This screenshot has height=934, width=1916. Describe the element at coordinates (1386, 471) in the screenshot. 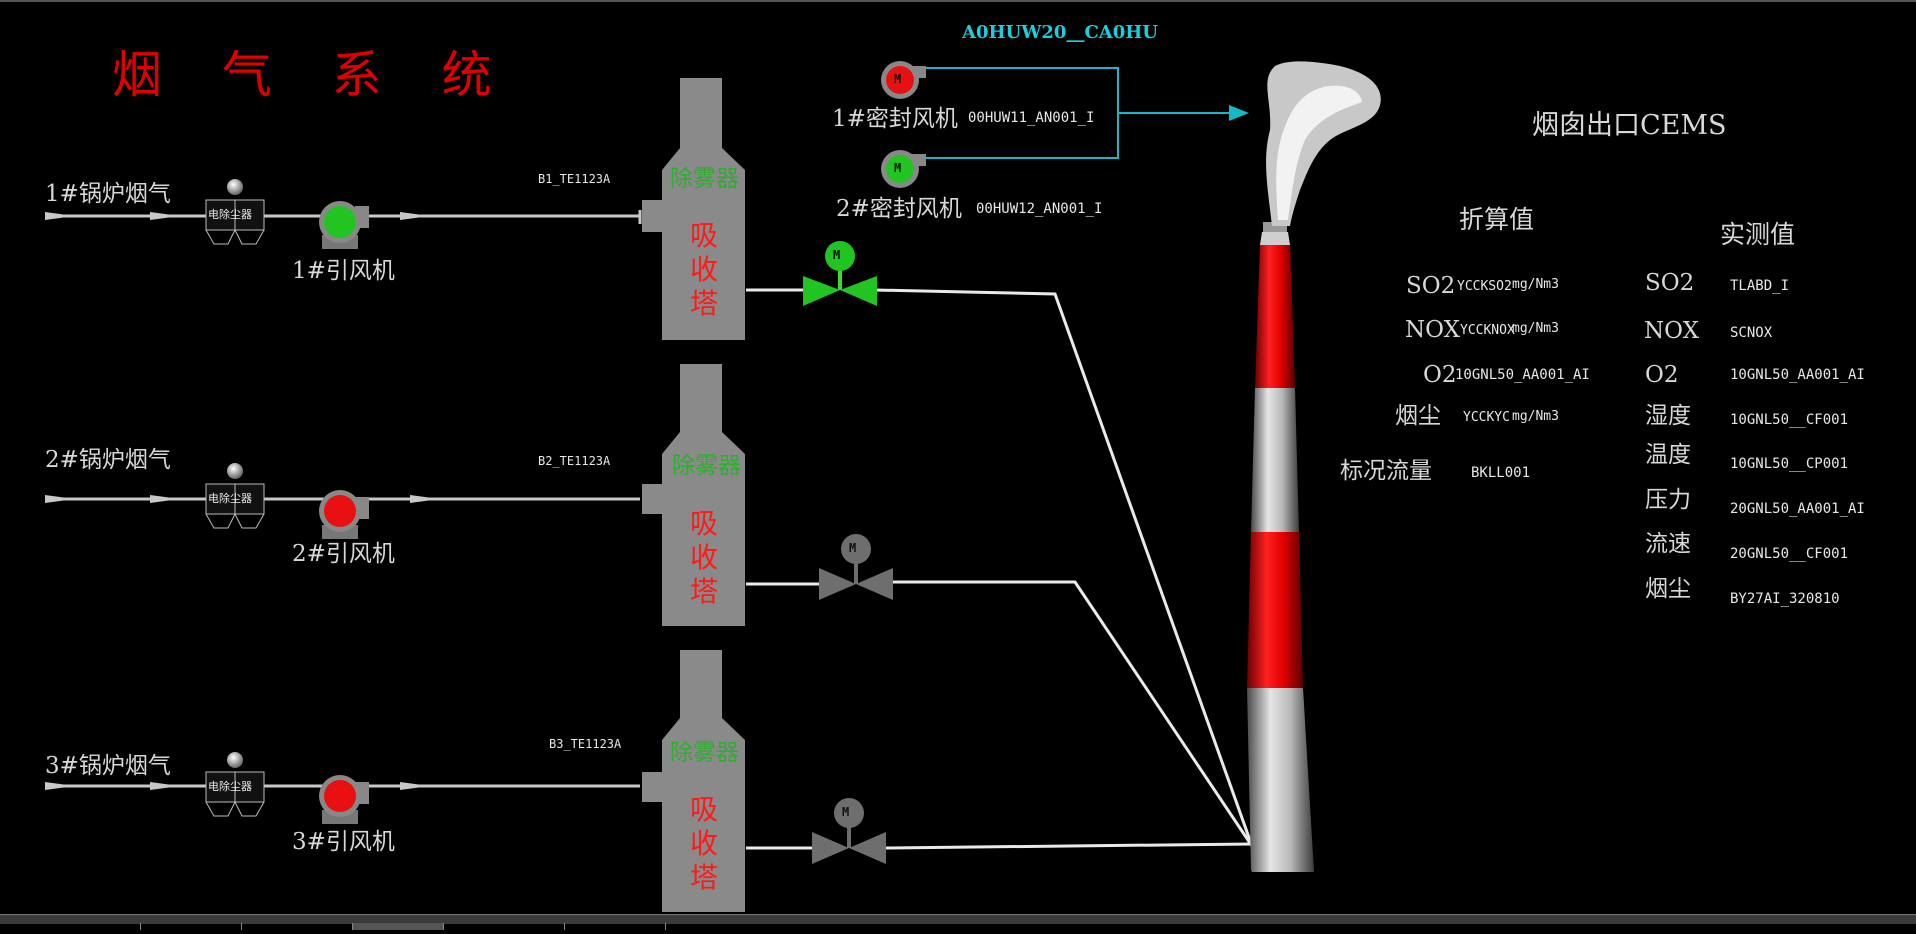

I see `converted-name-std-flow: 标况流量` at that location.